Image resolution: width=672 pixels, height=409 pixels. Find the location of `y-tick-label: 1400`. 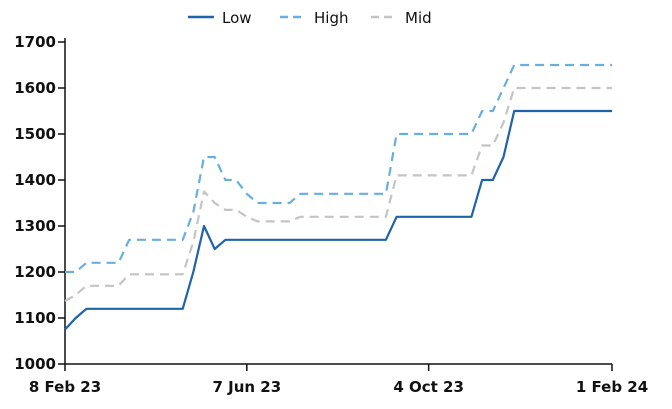

y-tick-label: 1400 is located at coordinates (35, 180).